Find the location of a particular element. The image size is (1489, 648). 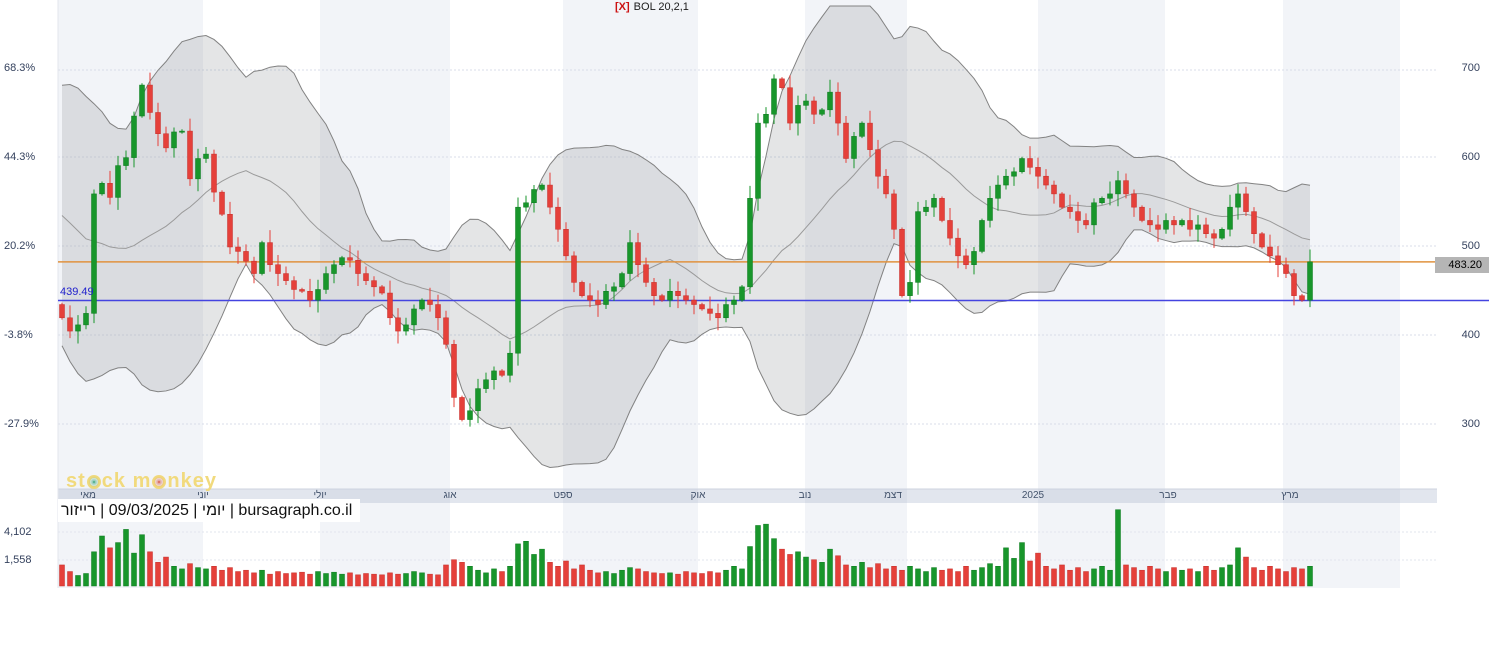

watermark-logo: st ck m nkey is located at coordinates (141, 481).